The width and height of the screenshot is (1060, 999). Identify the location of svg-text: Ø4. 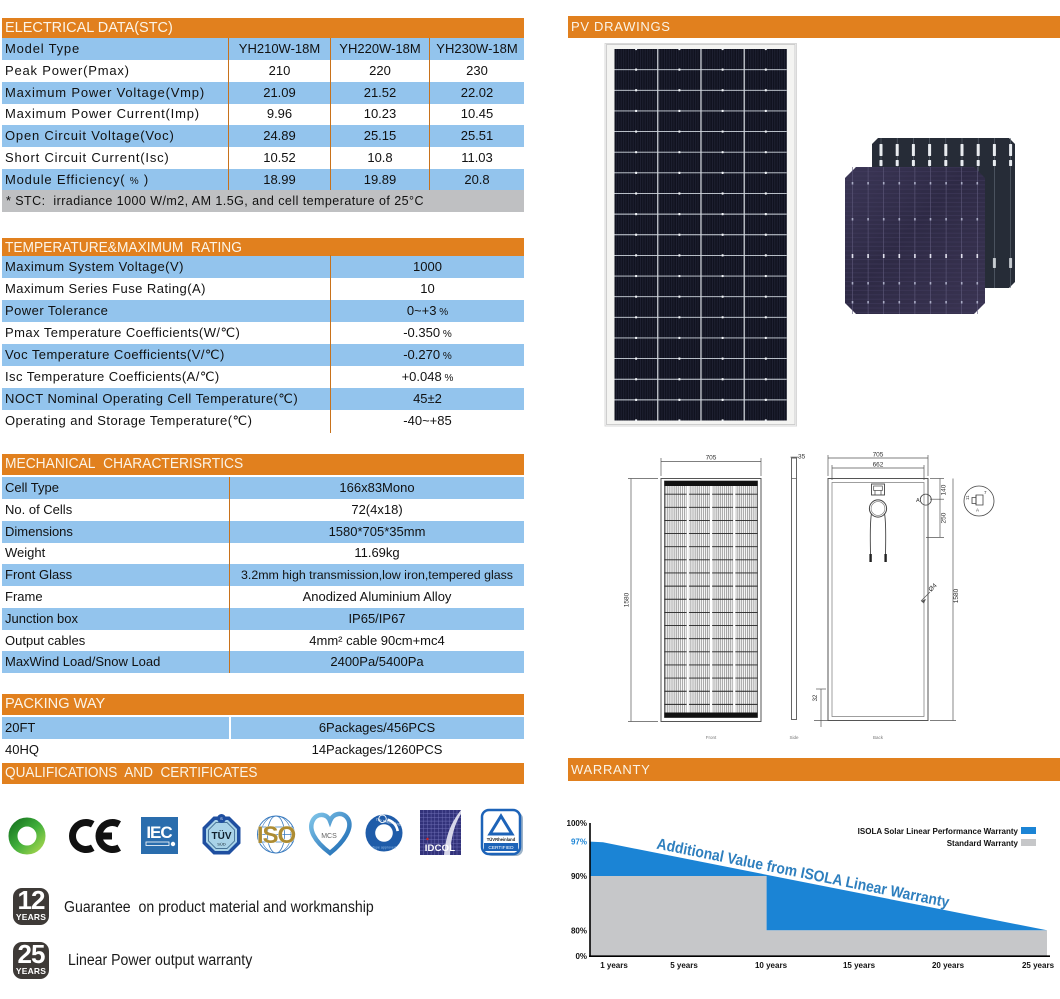
(932, 587).